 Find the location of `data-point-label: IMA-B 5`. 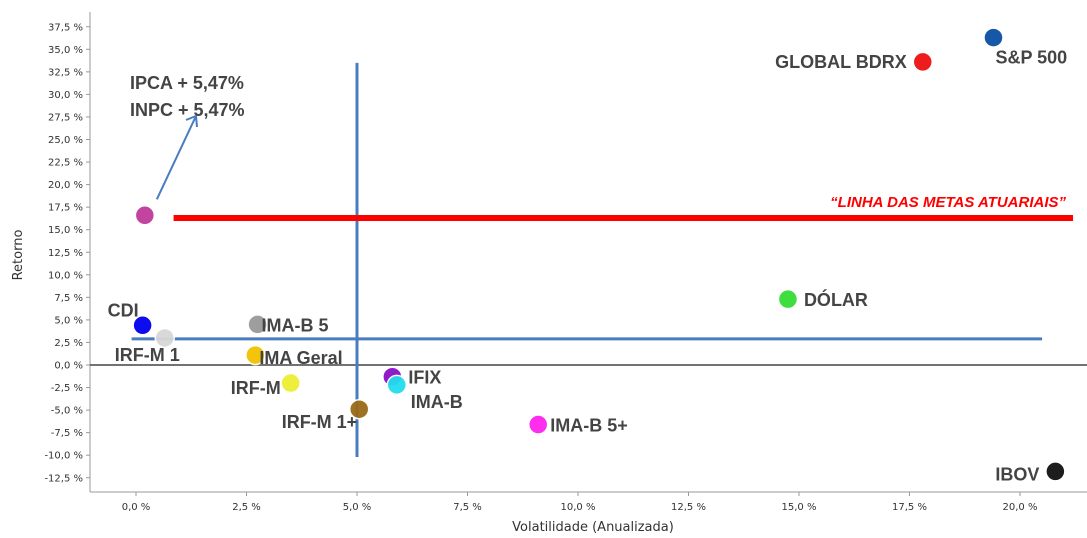

data-point-label: IMA-B 5 is located at coordinates (295, 325).